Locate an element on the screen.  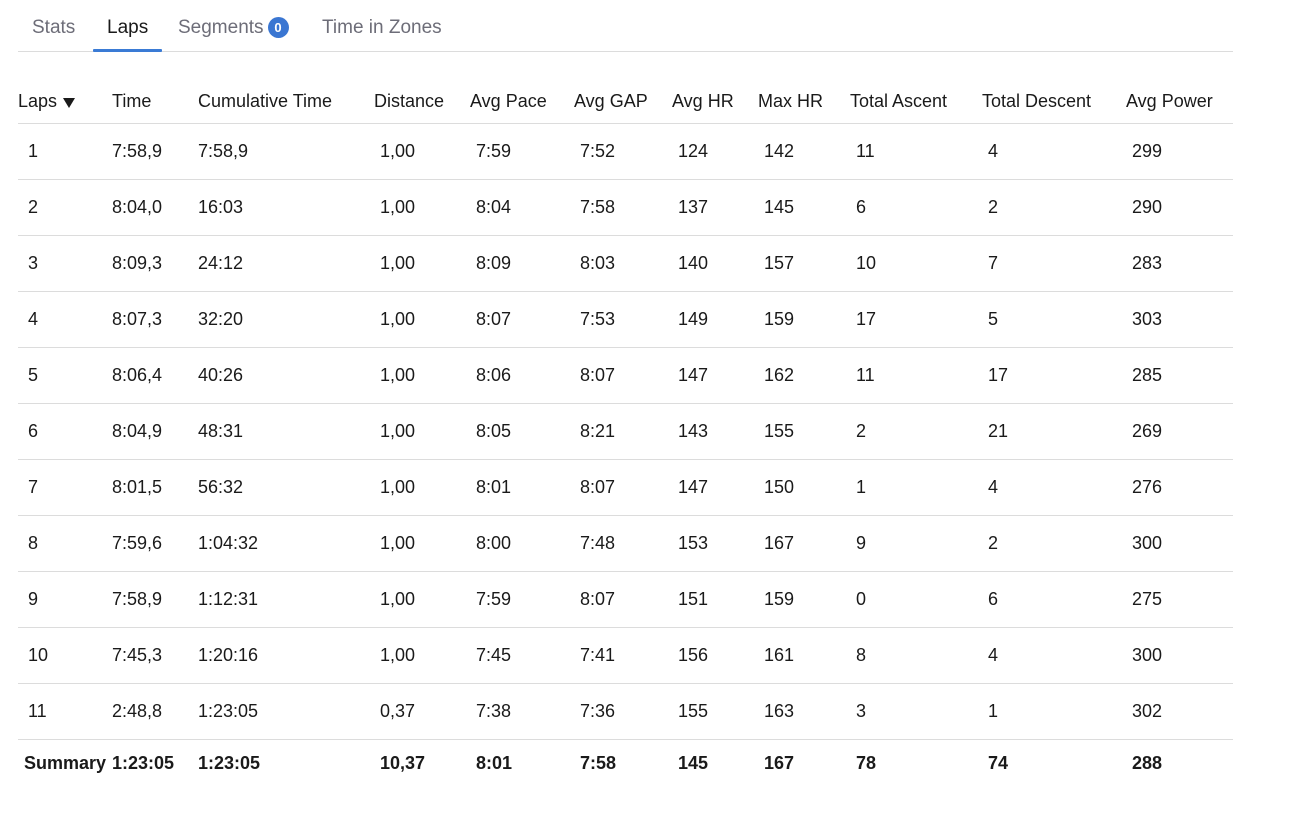
cell-time: 8:01,5 is located at coordinates (155, 487).